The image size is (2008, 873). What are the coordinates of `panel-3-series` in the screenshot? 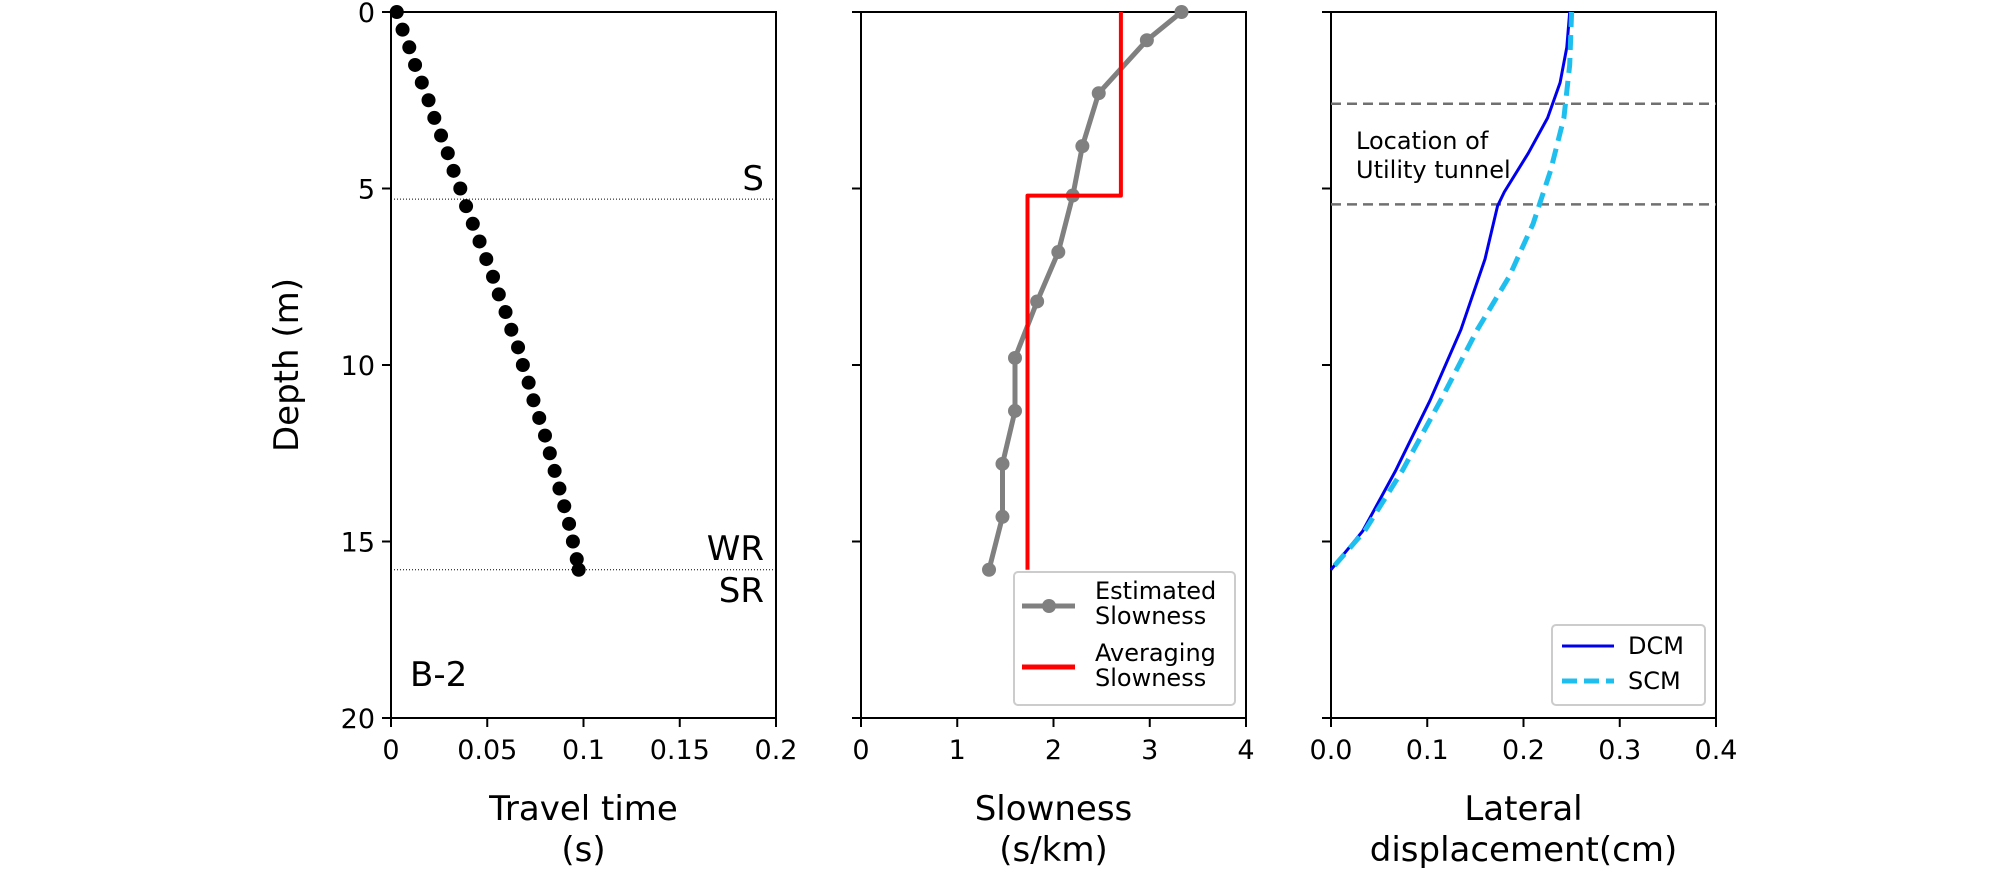 It's located at (1452, 291).